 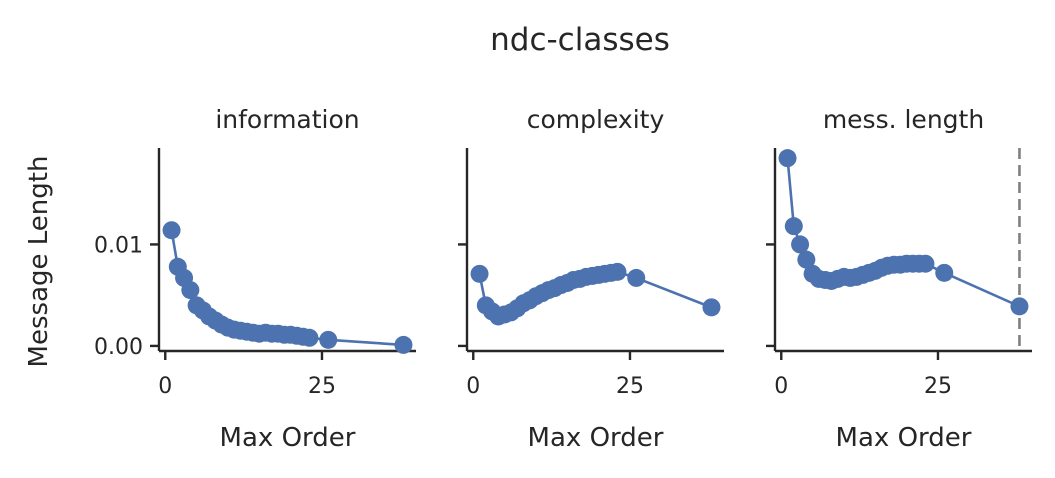 What do you see at coordinates (118, 347) in the screenshot?
I see `y-tick-label: 0.00` at bounding box center [118, 347].